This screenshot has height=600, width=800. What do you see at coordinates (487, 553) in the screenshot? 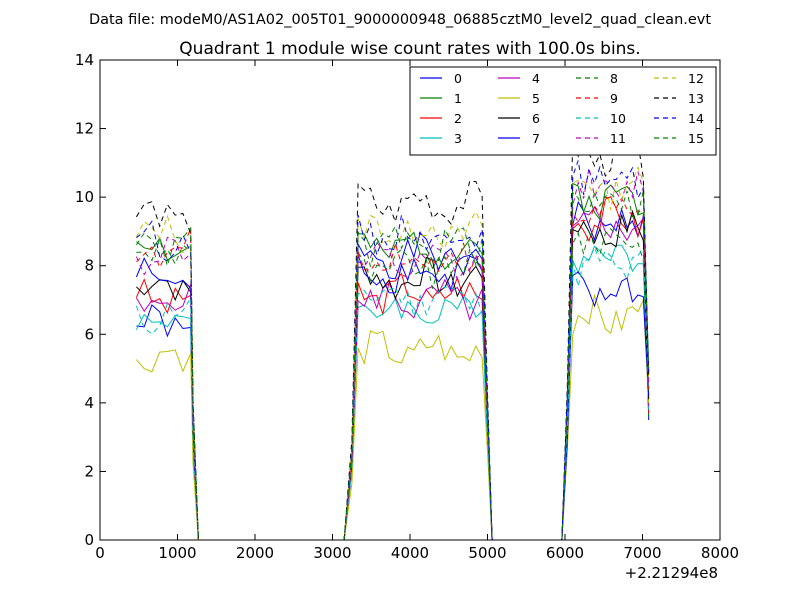
I see `x-tick-label: 5000` at bounding box center [487, 553].